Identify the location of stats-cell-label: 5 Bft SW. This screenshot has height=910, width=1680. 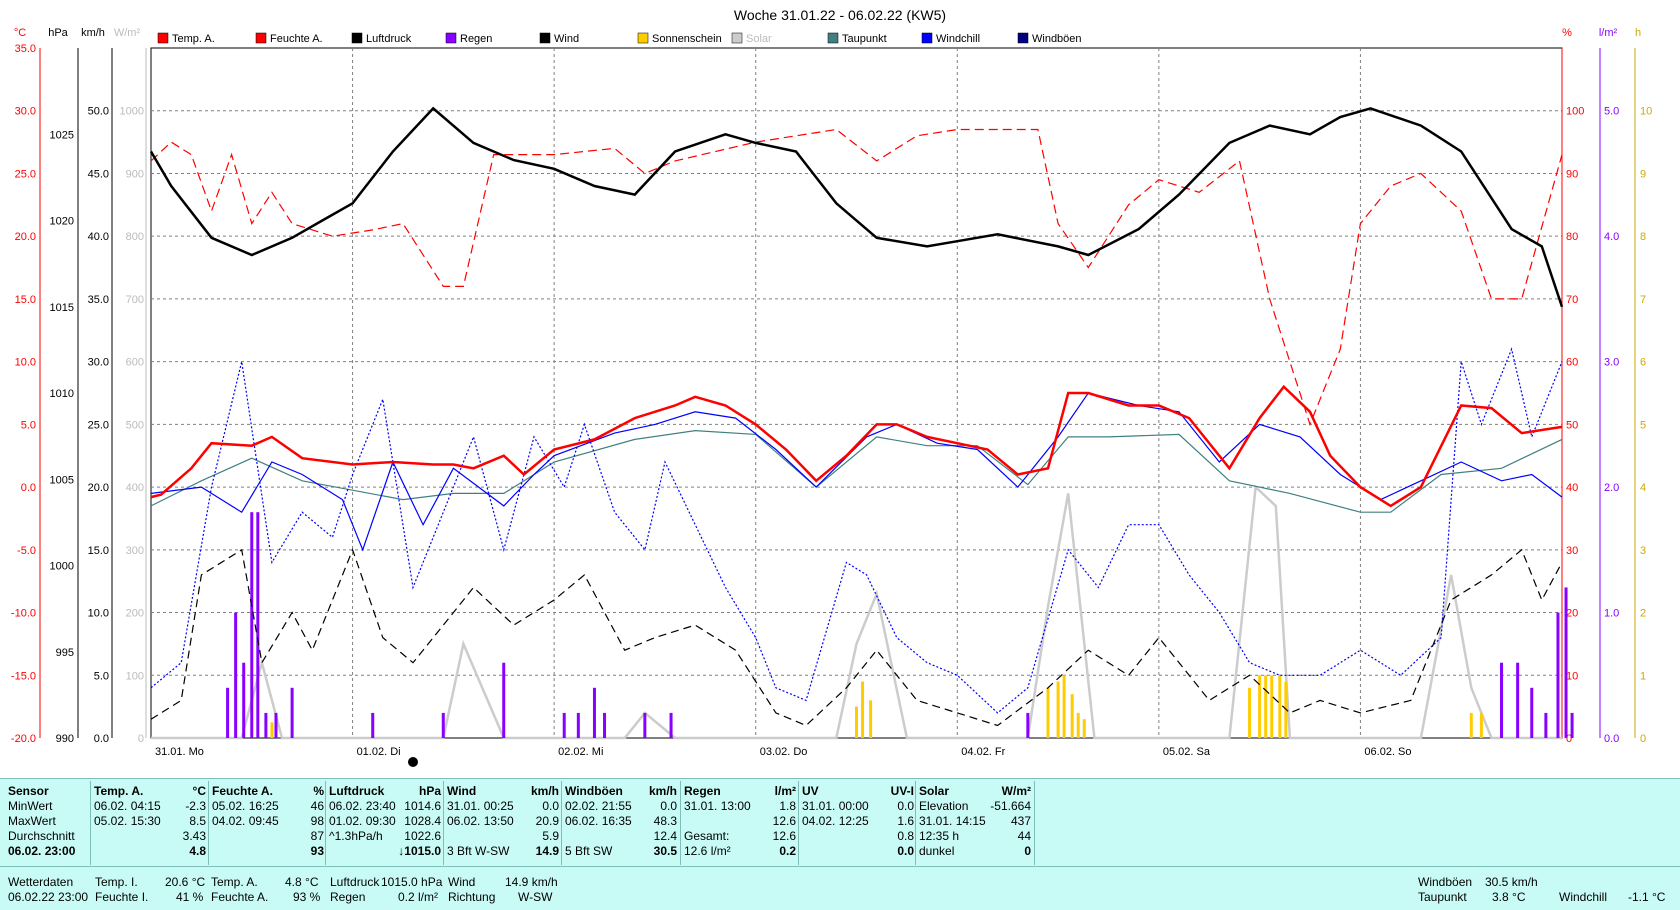
(589, 851).